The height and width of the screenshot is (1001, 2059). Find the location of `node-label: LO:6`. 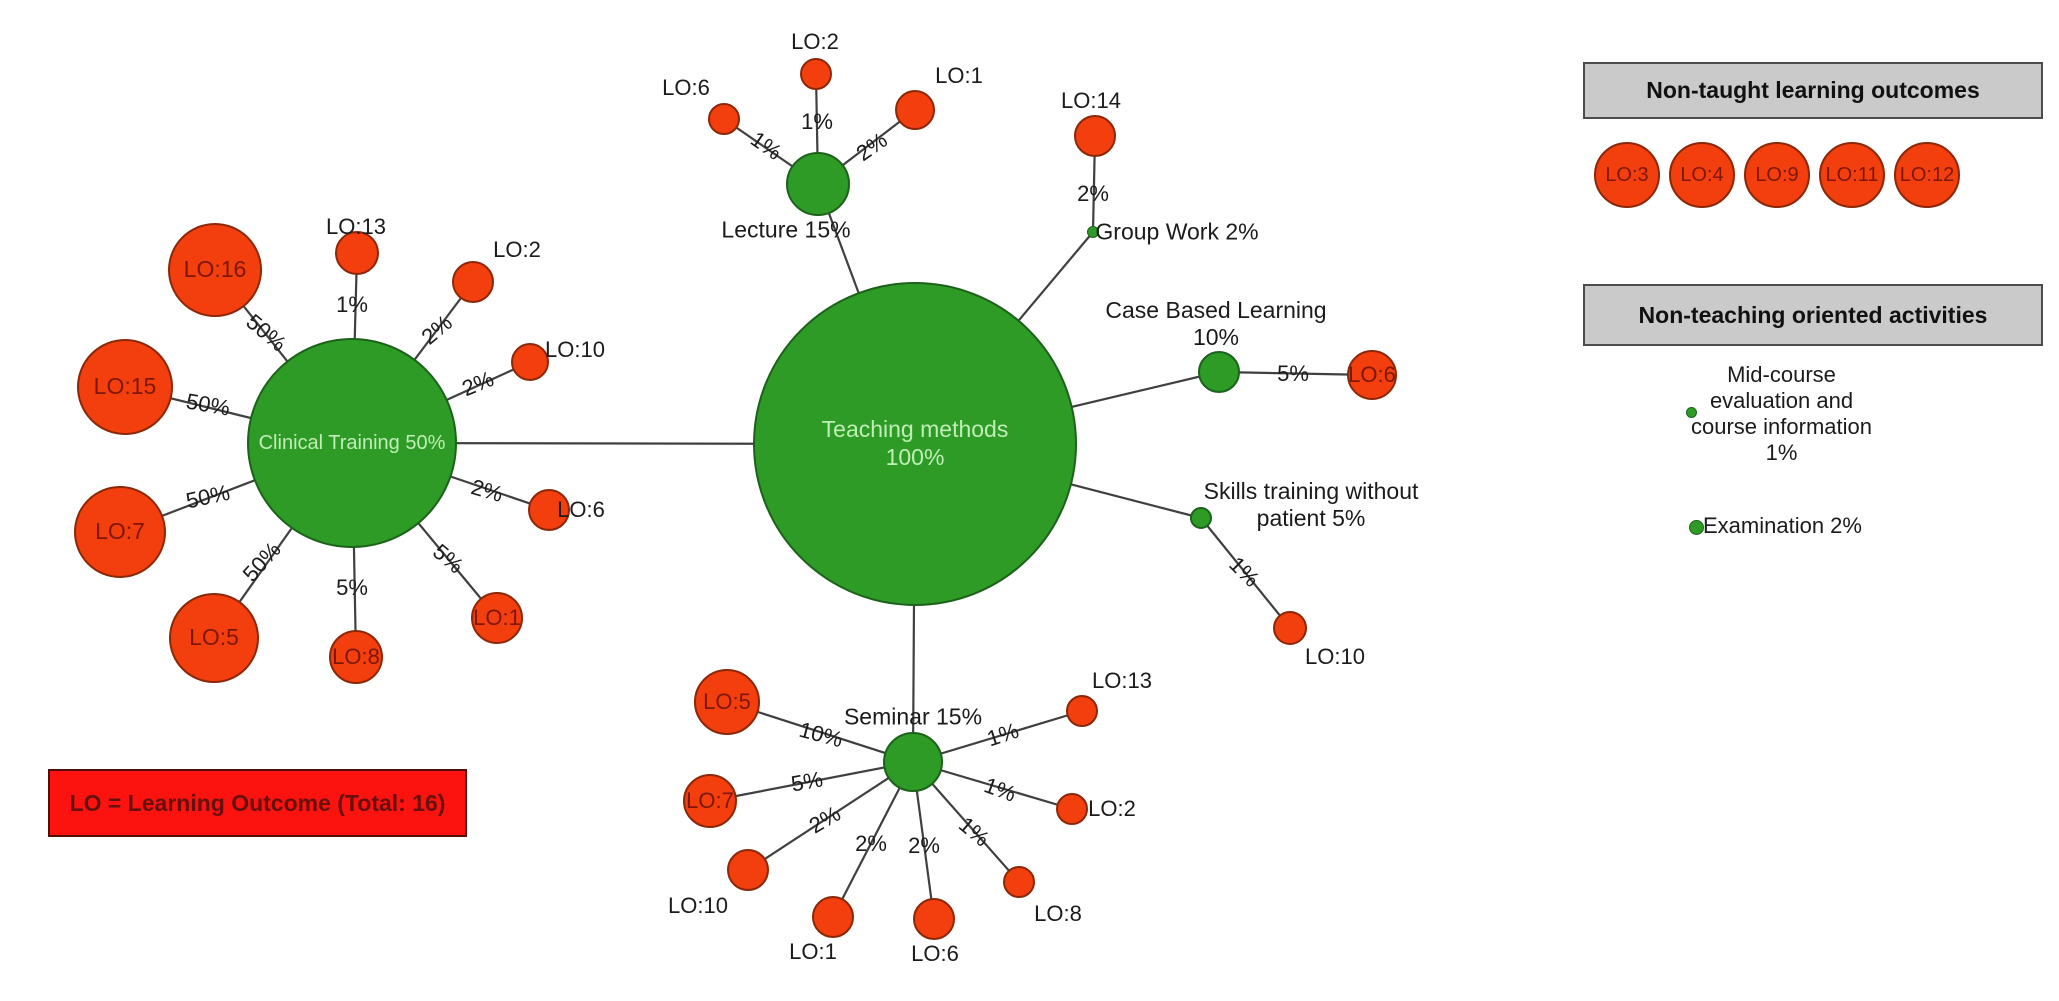

node-label: LO:6 is located at coordinates (1372, 374).